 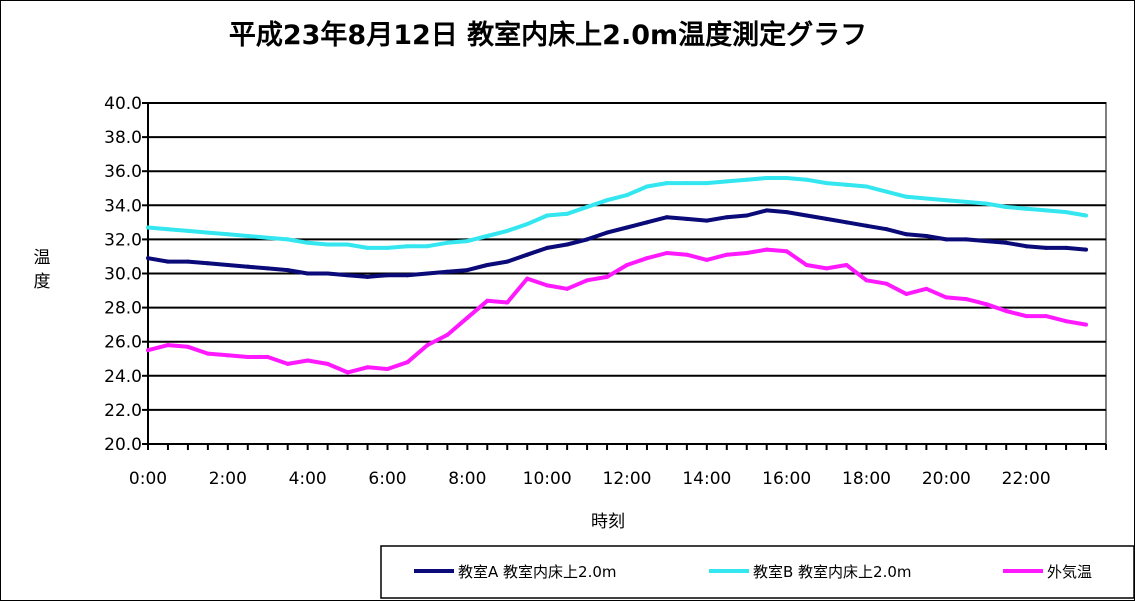 I want to click on y-tick-label: 22.0, so click(x=123, y=411).